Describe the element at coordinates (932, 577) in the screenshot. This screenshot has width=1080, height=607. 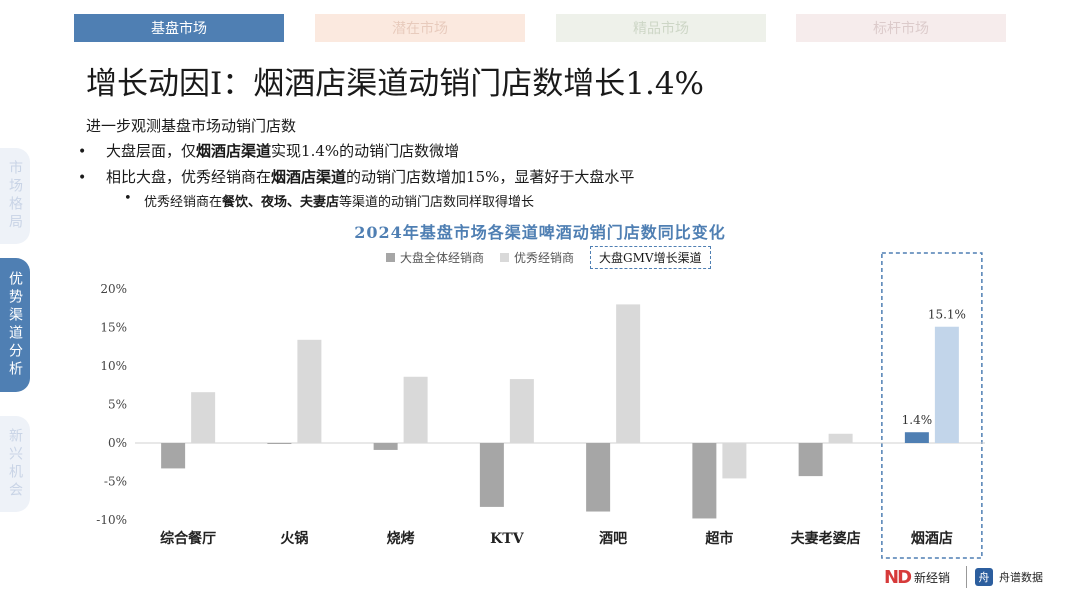
I see `logo-text: 新经销` at that location.